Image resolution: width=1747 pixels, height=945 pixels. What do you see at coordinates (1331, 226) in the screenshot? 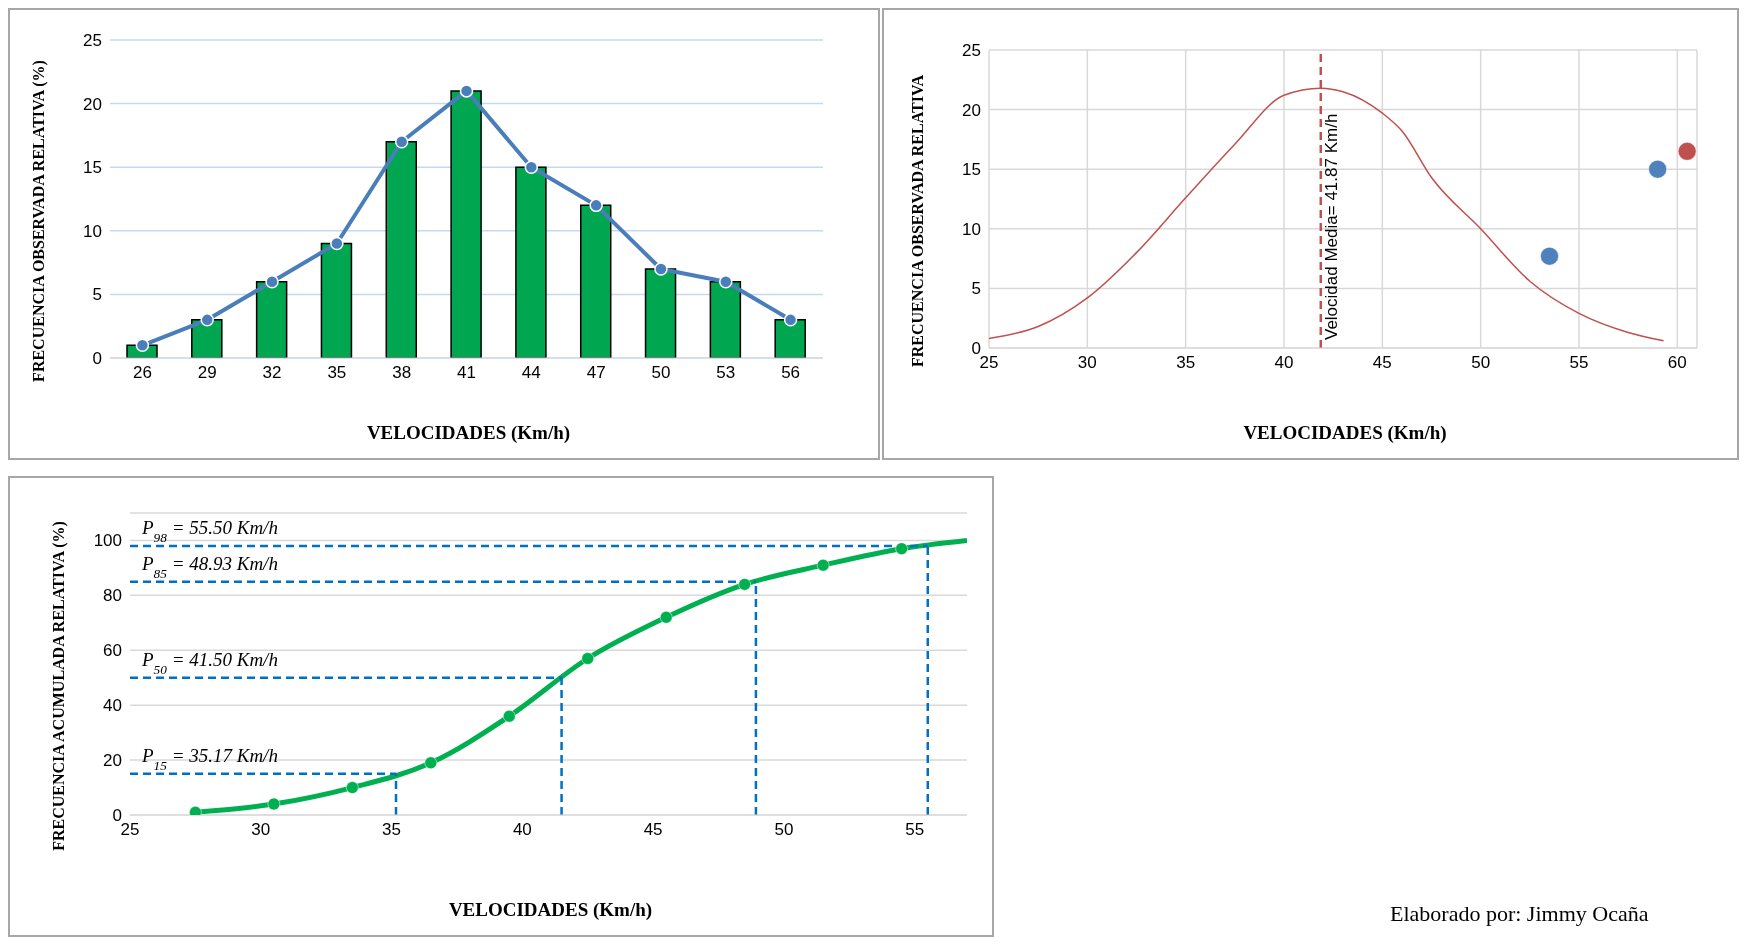
I see `ref-line-label: Velocidad Media= 41.87 Km/h` at bounding box center [1331, 226].